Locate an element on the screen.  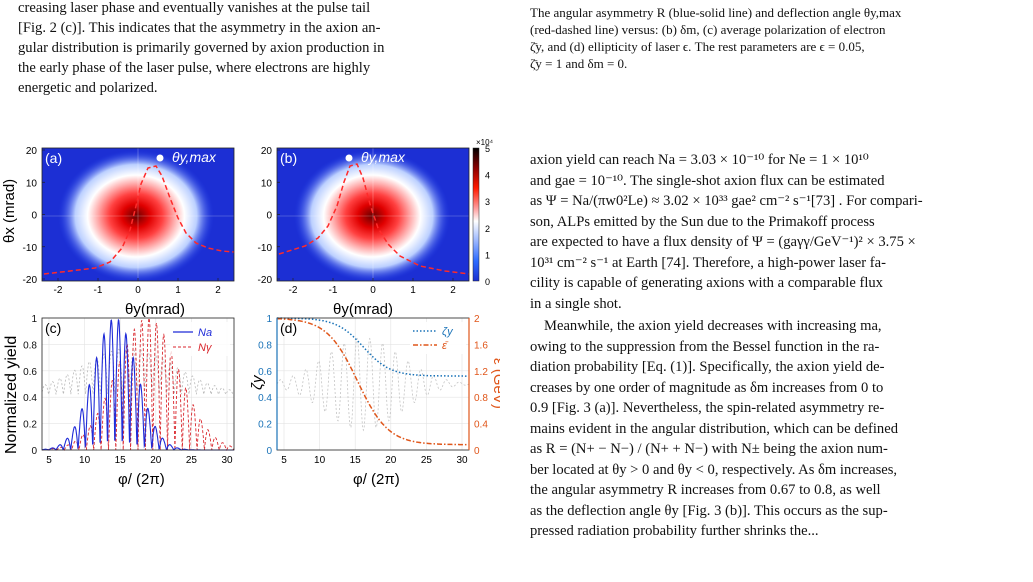
svg-text: Na is located at coordinates (205, 333).